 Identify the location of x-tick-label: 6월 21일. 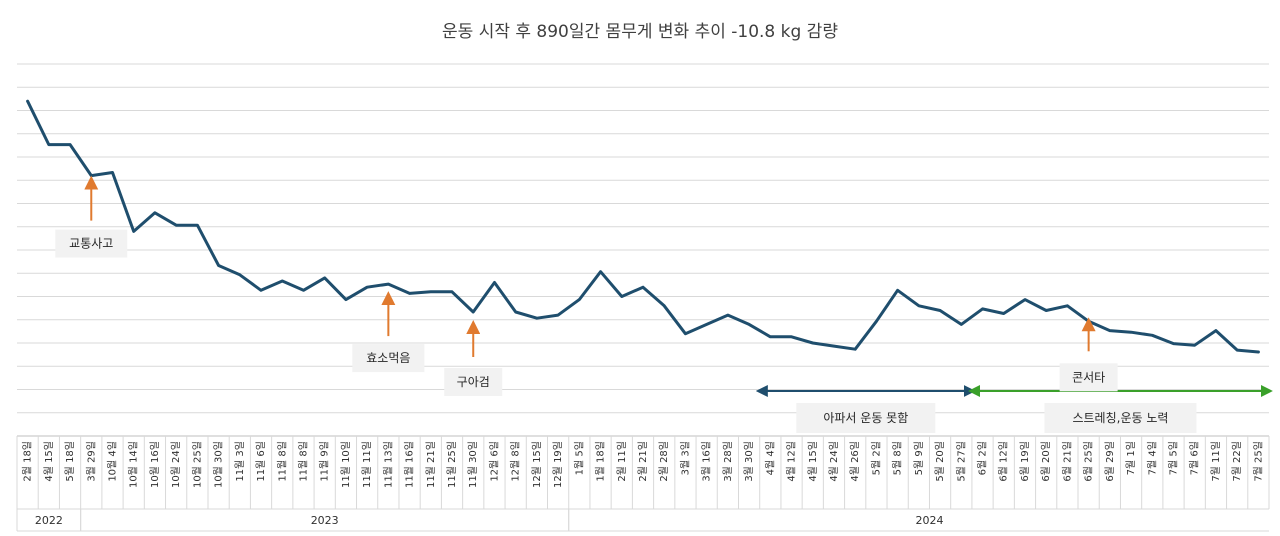
(1067, 461).